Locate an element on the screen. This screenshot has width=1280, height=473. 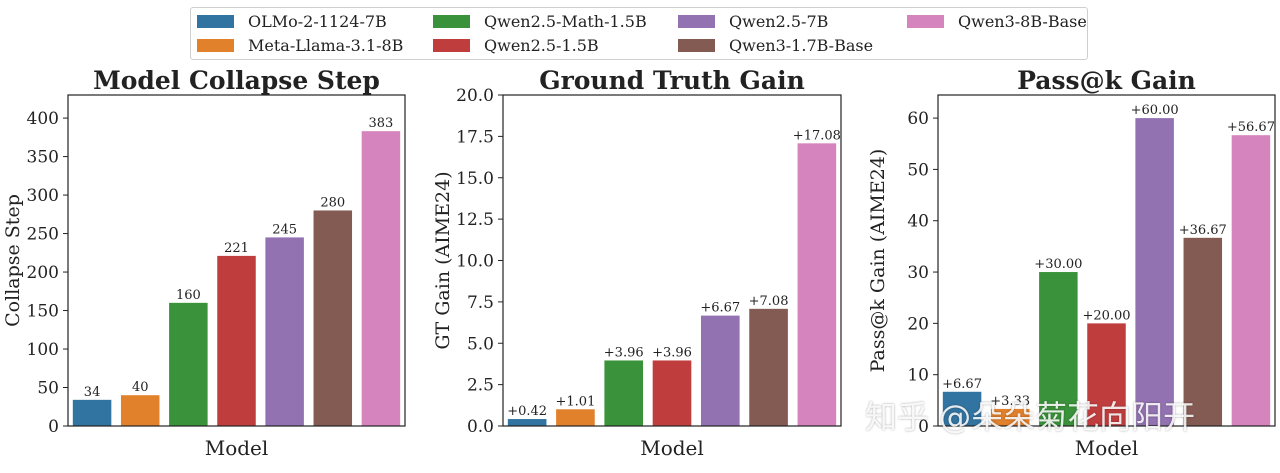
legend-item: Meta-Llama-3.1-8B is located at coordinates (300, 45).